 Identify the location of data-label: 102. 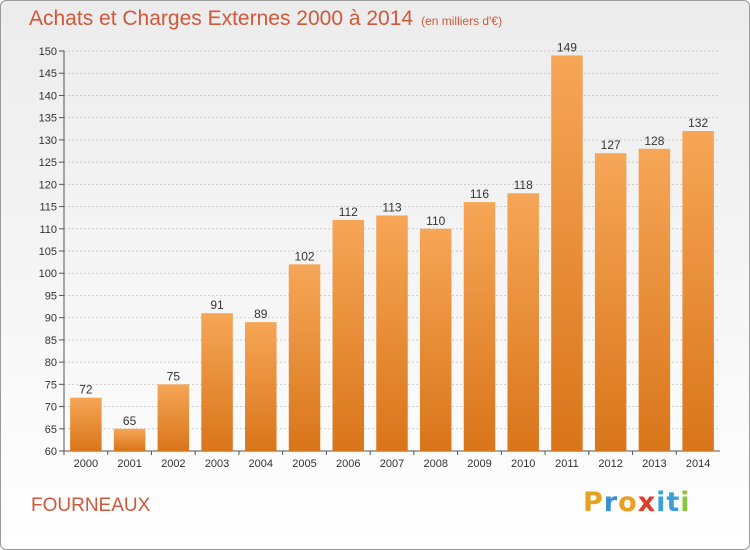
(305, 256).